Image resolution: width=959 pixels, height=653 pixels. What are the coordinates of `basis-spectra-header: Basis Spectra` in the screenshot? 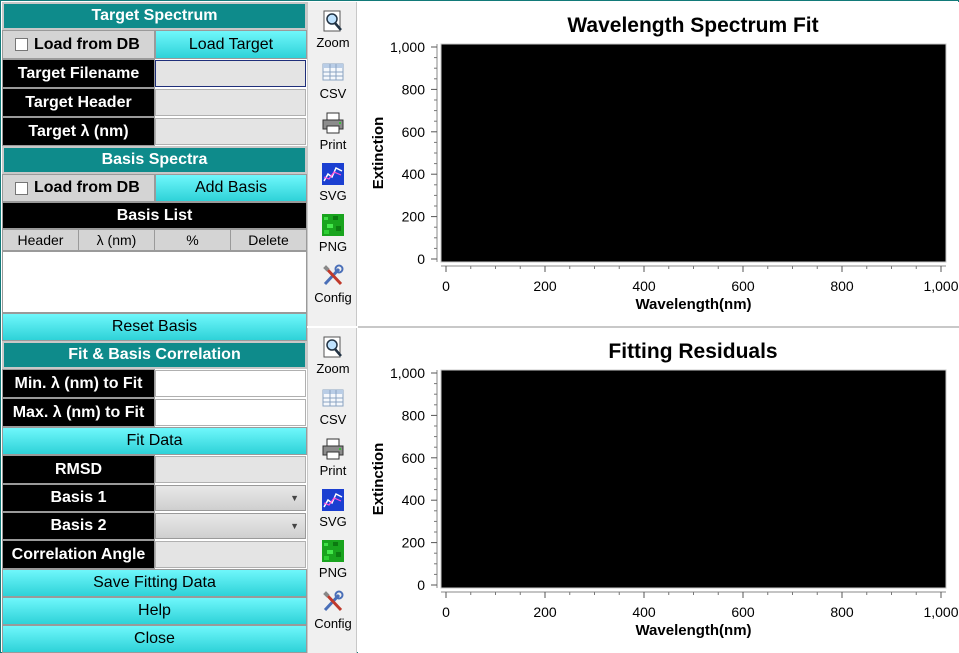 It's located at (154, 160).